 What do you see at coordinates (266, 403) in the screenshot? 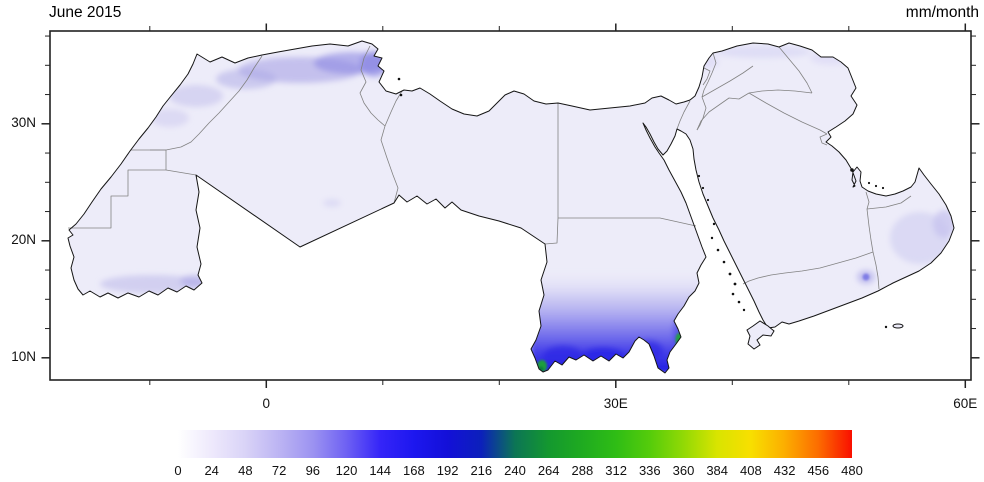
I see `x-axis-label-0: 0` at bounding box center [266, 403].